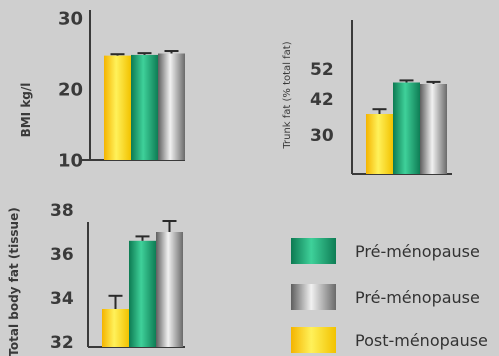 This screenshot has height=356, width=499. I want to click on legend: Pré-ménopause Pré-ménopause Post-ménopause, so click(389, 295).